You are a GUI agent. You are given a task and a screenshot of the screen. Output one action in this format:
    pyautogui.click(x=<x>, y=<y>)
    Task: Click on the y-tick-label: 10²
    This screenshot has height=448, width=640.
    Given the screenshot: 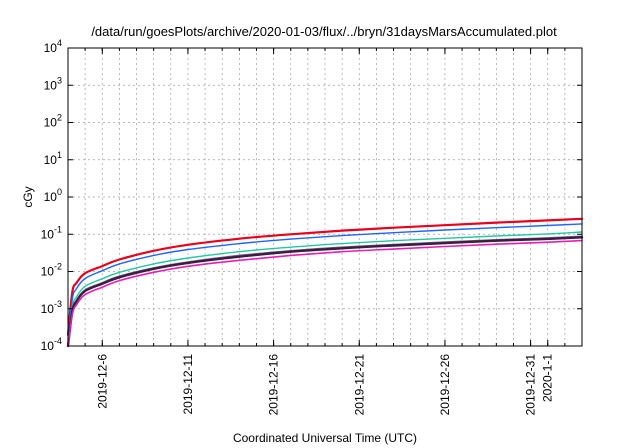 What is the action you would take?
    pyautogui.click(x=53, y=121)
    